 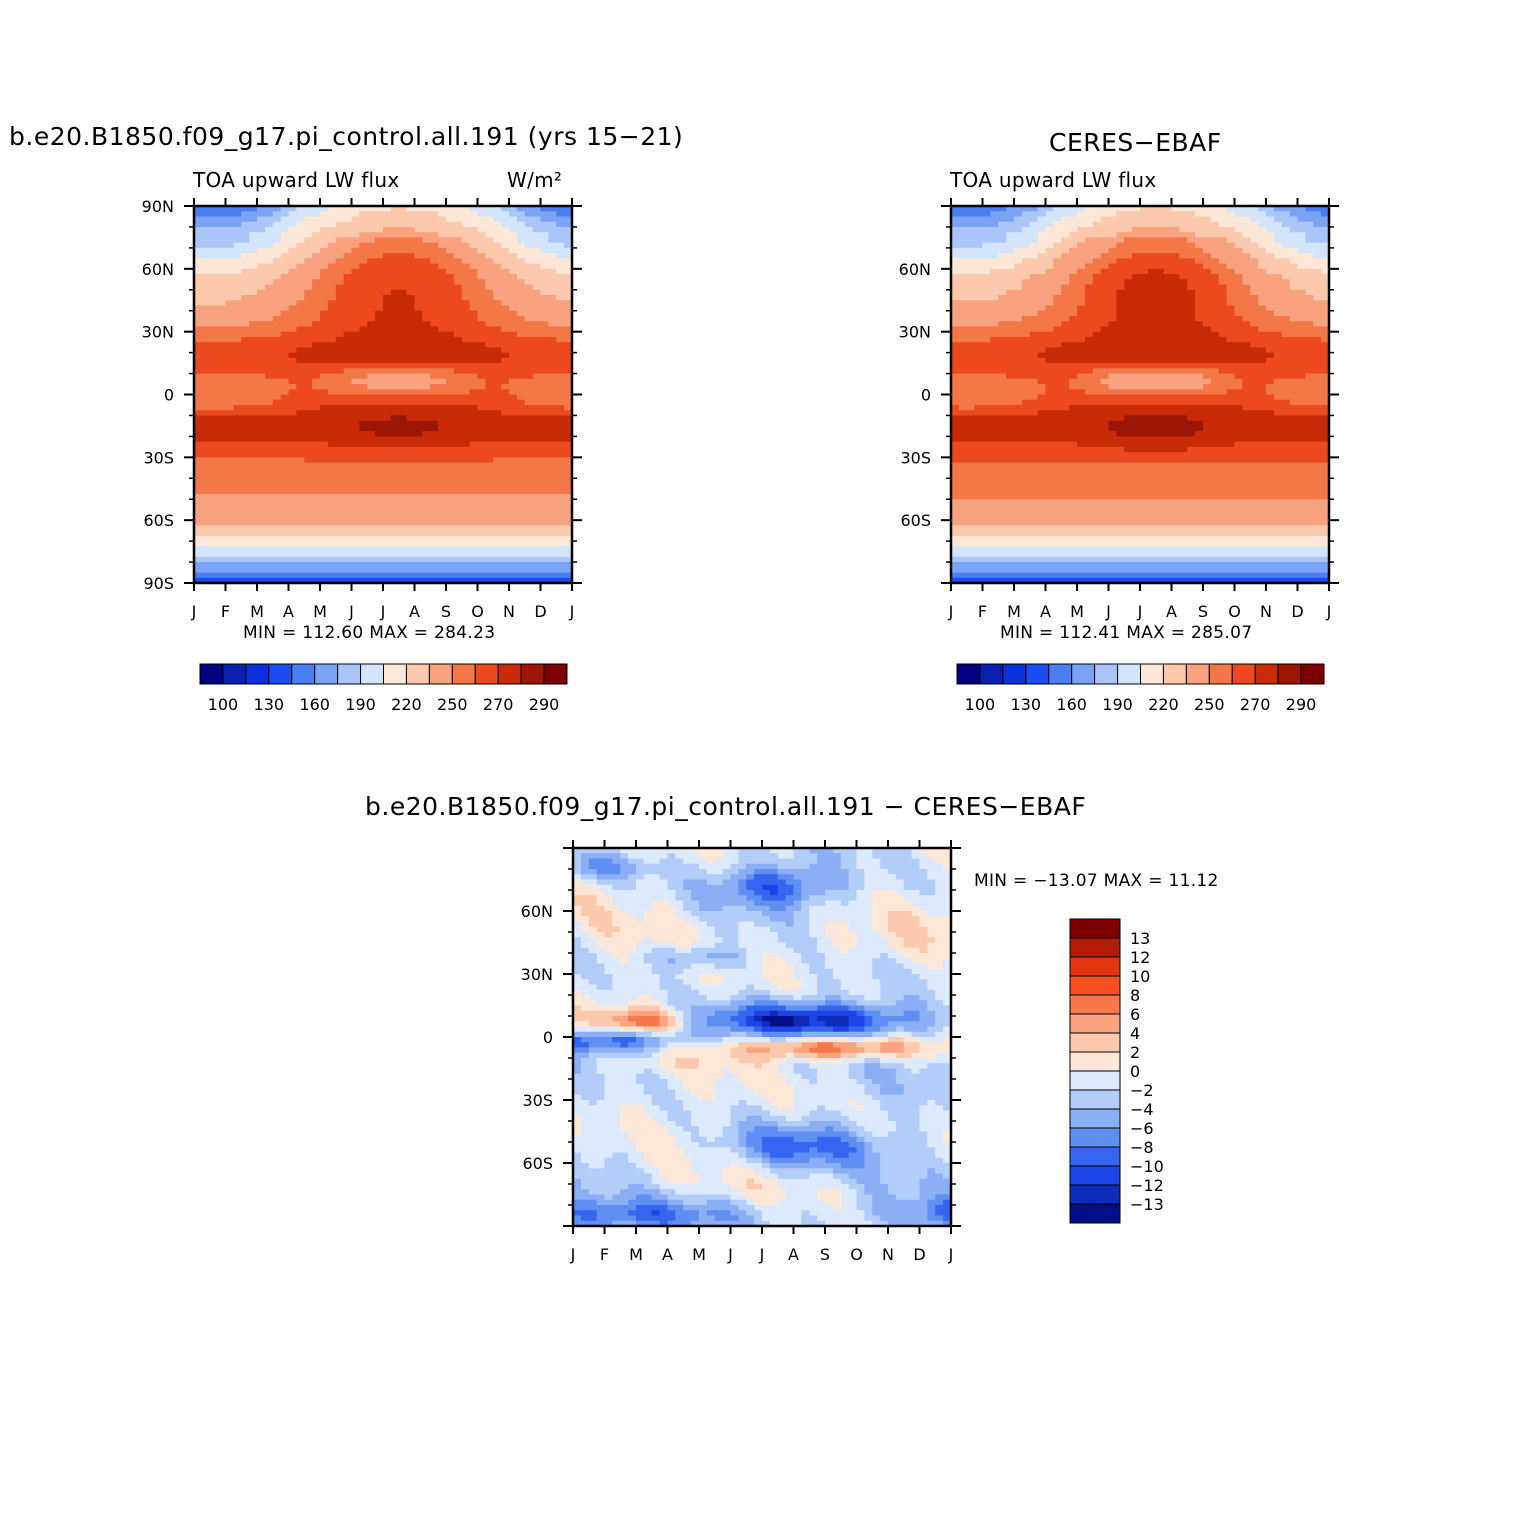 I want to click on obs-x-tick-label: O, so click(x=1234, y=611).